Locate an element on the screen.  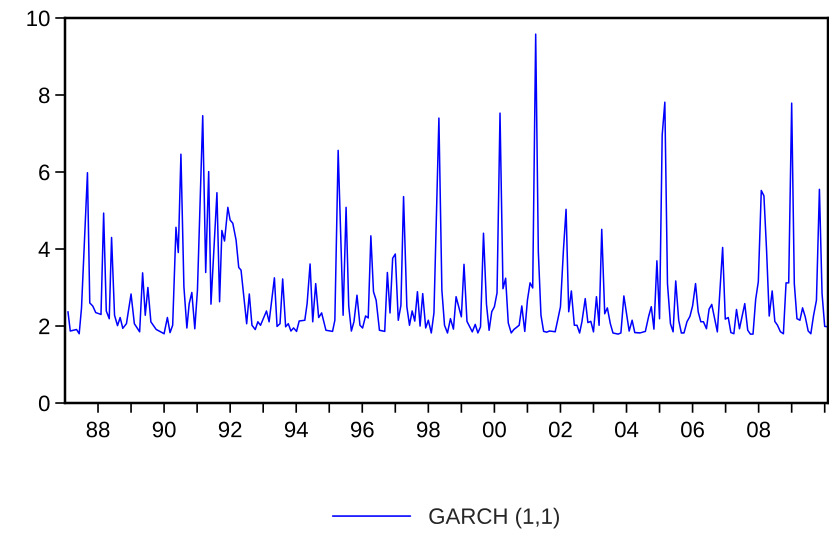
y-tick-label: 8 is located at coordinates (44, 96).